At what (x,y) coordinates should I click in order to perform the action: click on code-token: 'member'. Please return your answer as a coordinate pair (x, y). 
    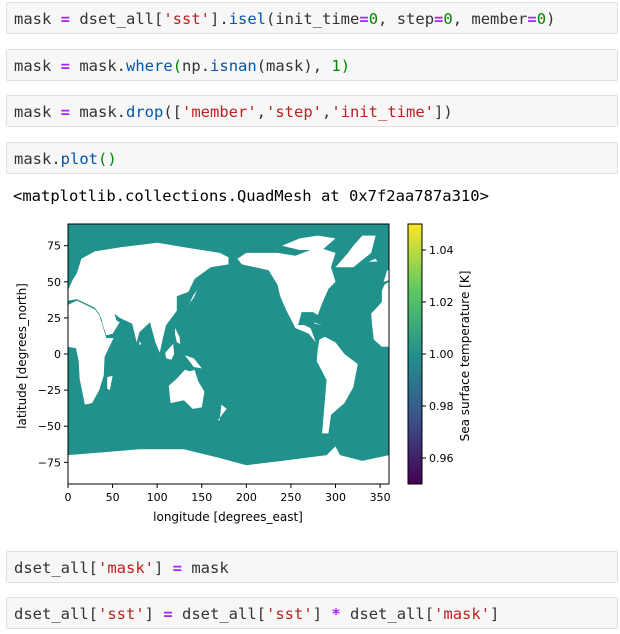
    Looking at the image, I should click on (219, 112).